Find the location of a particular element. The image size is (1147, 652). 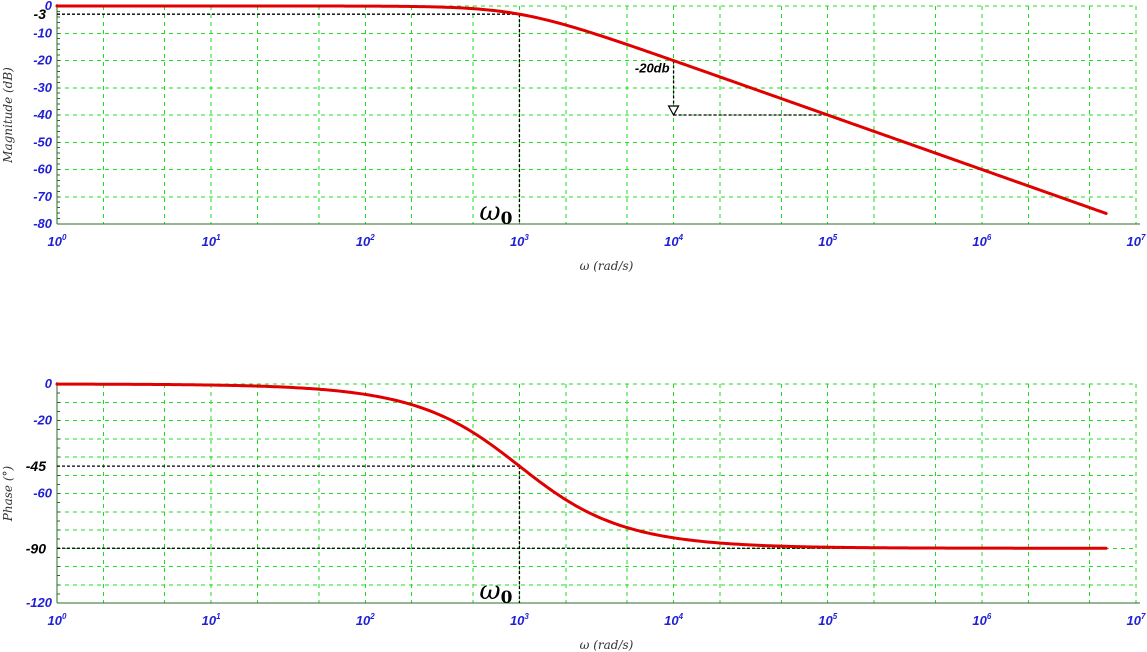

slope-annotation-label: -20db is located at coordinates (652, 68).